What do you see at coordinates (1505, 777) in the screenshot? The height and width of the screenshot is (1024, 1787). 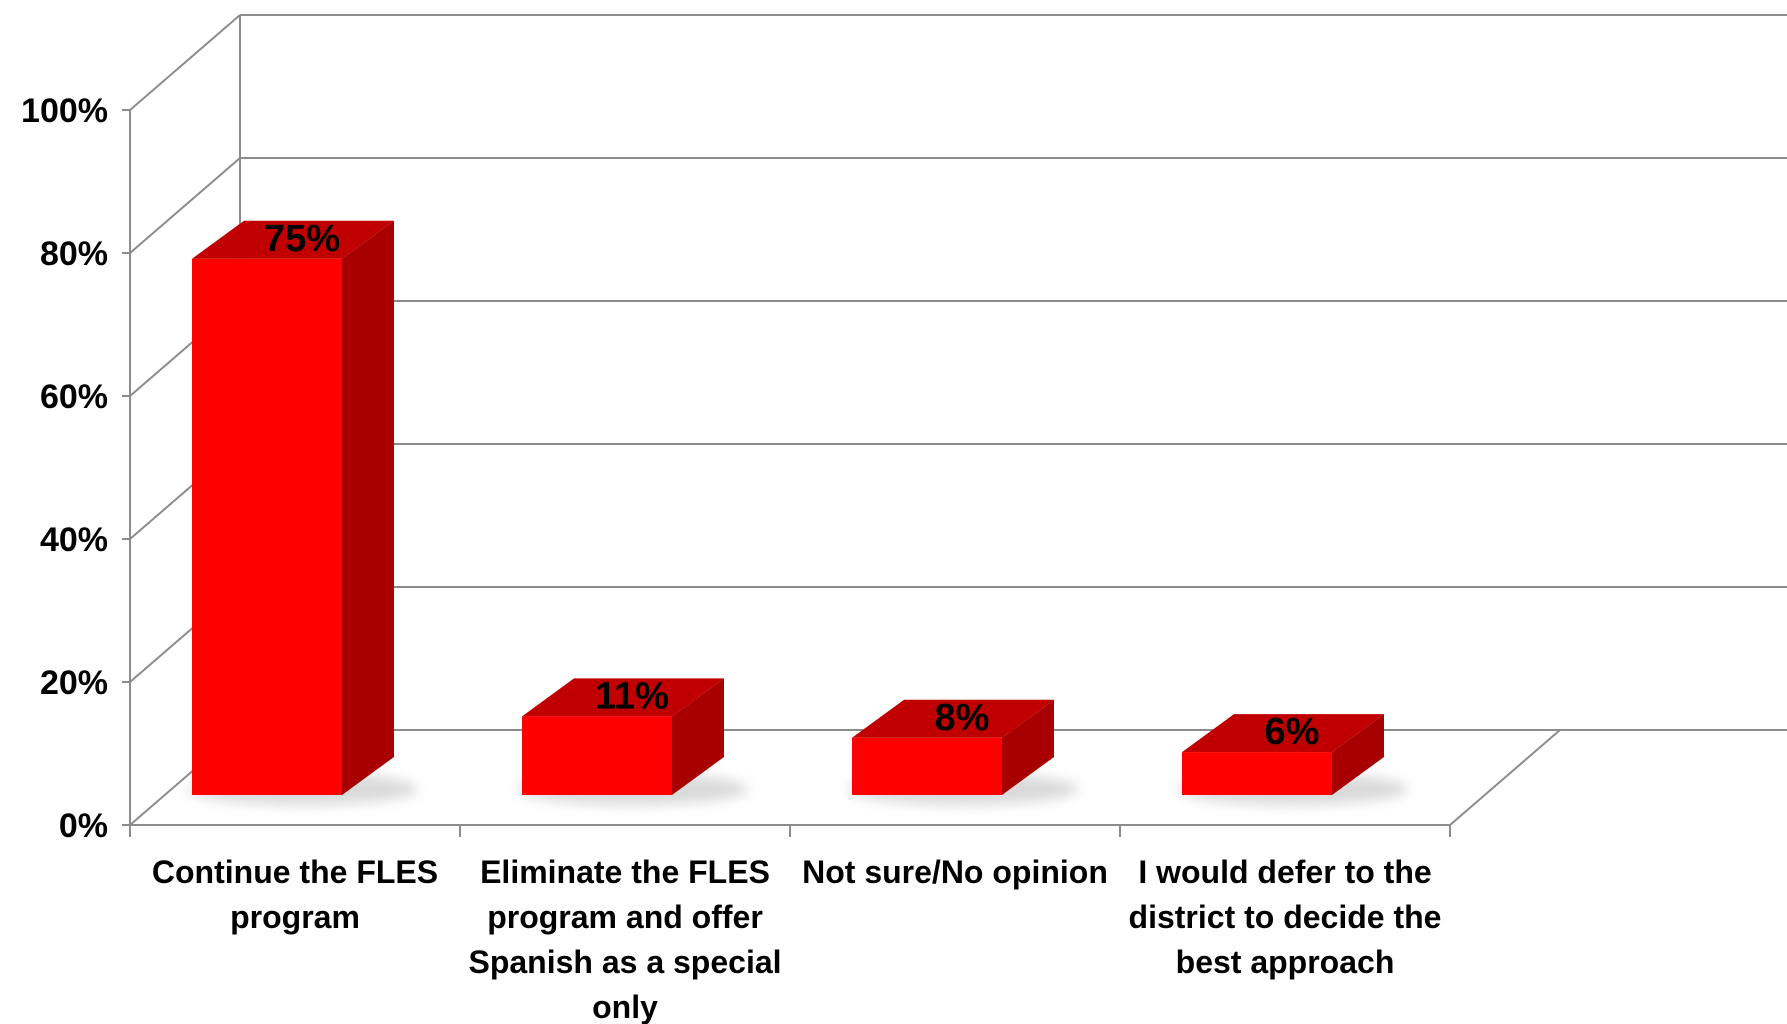 I see `floor-right-edge` at bounding box center [1505, 777].